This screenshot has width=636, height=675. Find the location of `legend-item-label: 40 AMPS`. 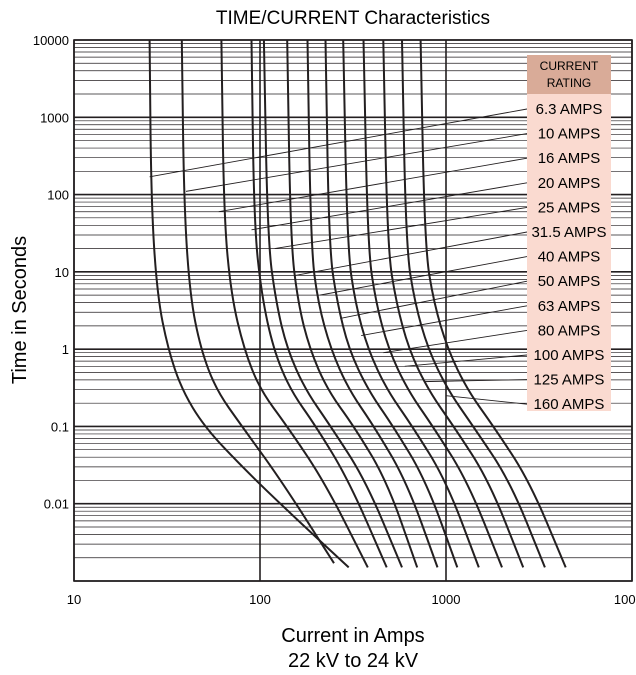

legend-item-label: 40 AMPS is located at coordinates (569, 257).